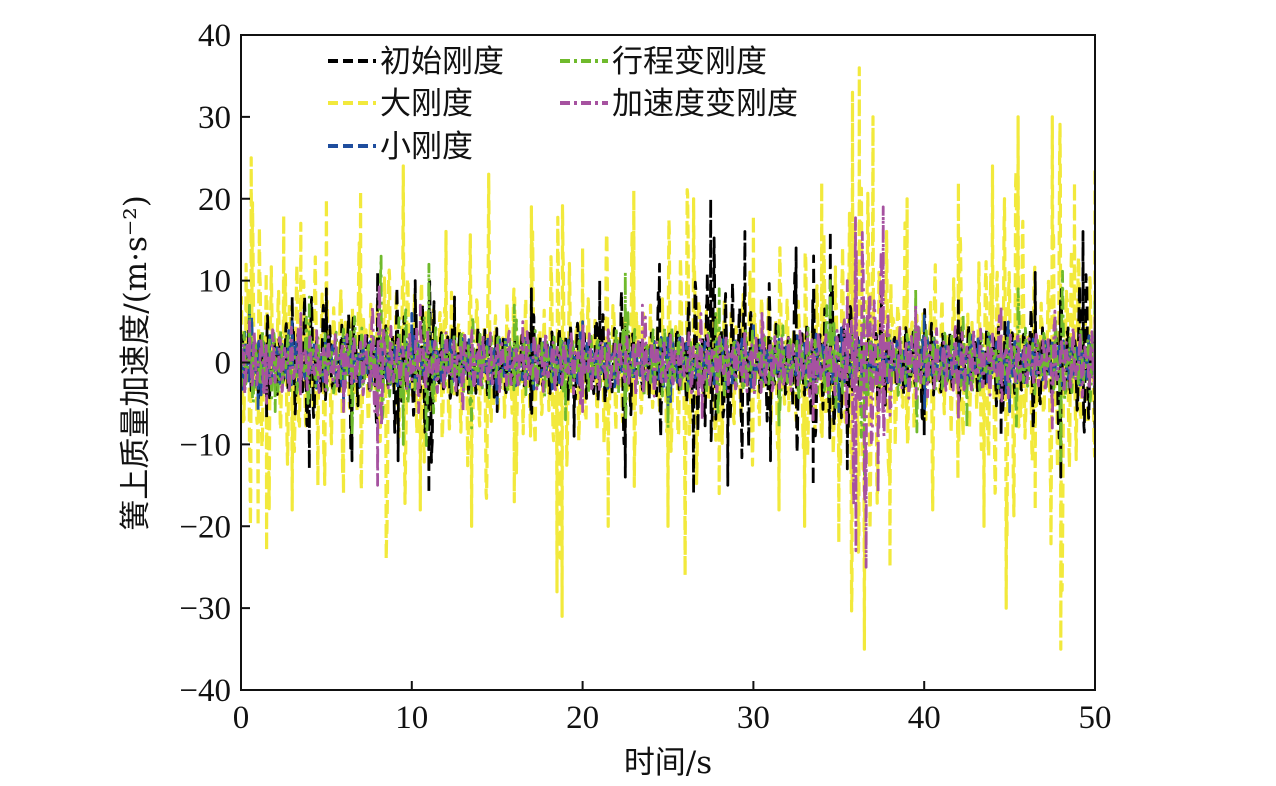 The image size is (1276, 786). I want to click on x-tick-label: 10, so click(411, 718).